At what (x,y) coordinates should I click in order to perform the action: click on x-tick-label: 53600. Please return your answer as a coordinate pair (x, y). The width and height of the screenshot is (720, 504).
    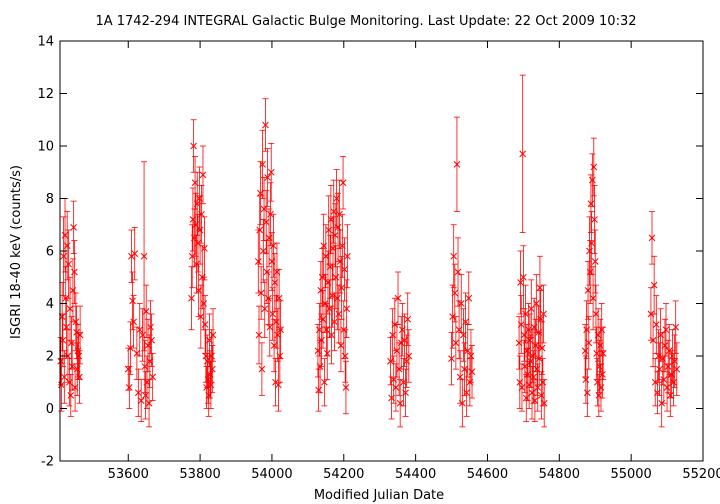
    Looking at the image, I should click on (128, 474).